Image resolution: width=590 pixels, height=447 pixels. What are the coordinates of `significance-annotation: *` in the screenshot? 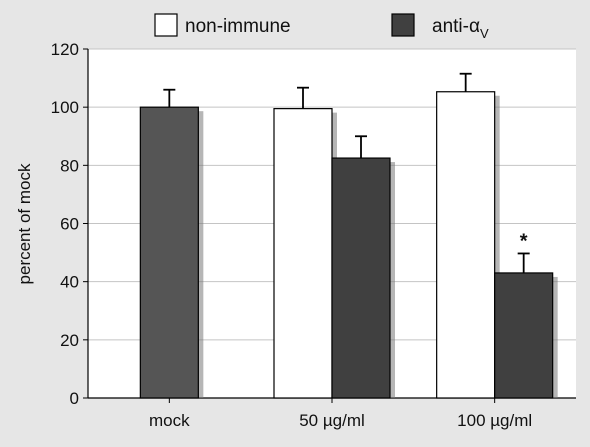 It's located at (524, 241).